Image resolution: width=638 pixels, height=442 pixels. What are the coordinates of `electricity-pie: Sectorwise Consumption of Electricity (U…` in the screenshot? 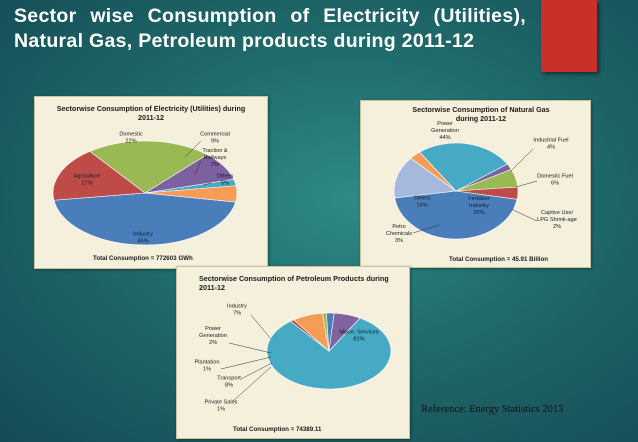 It's located at (149, 183).